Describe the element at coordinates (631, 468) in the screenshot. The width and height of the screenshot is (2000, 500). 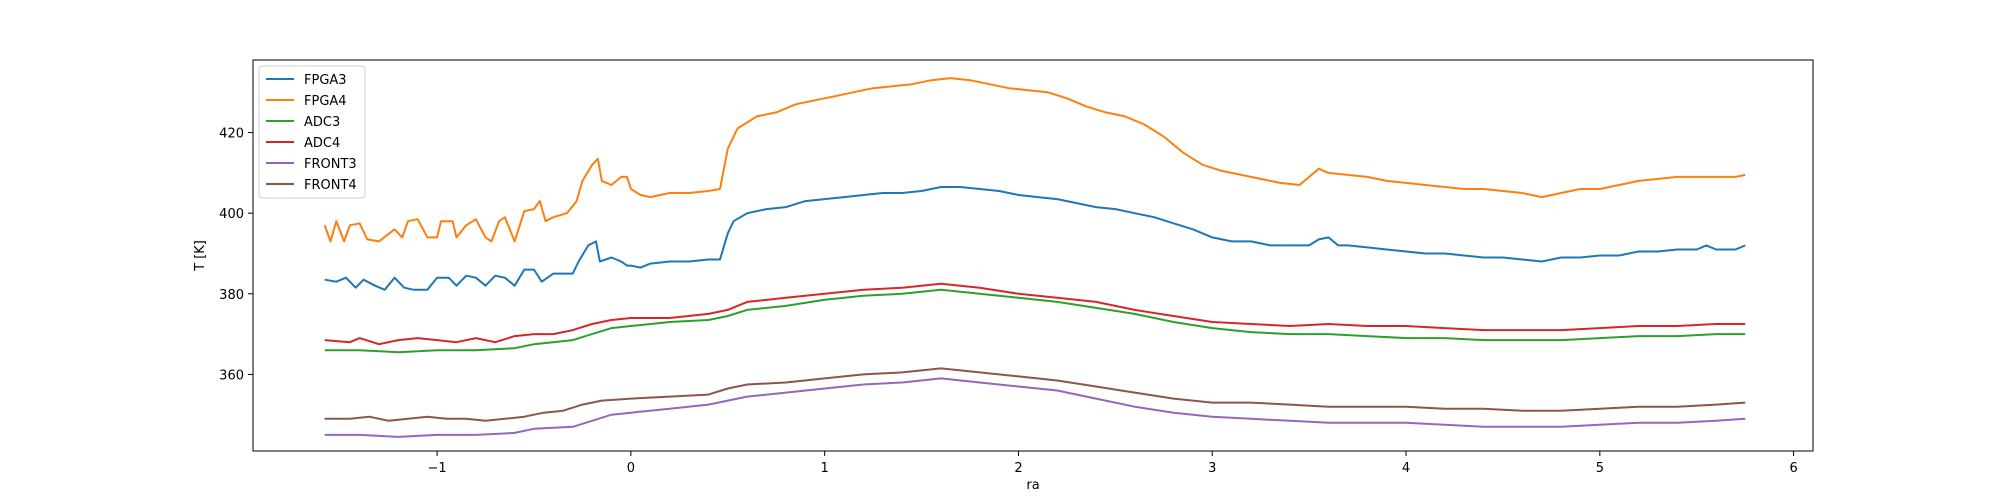
I see `x-tick-label: 0` at that location.